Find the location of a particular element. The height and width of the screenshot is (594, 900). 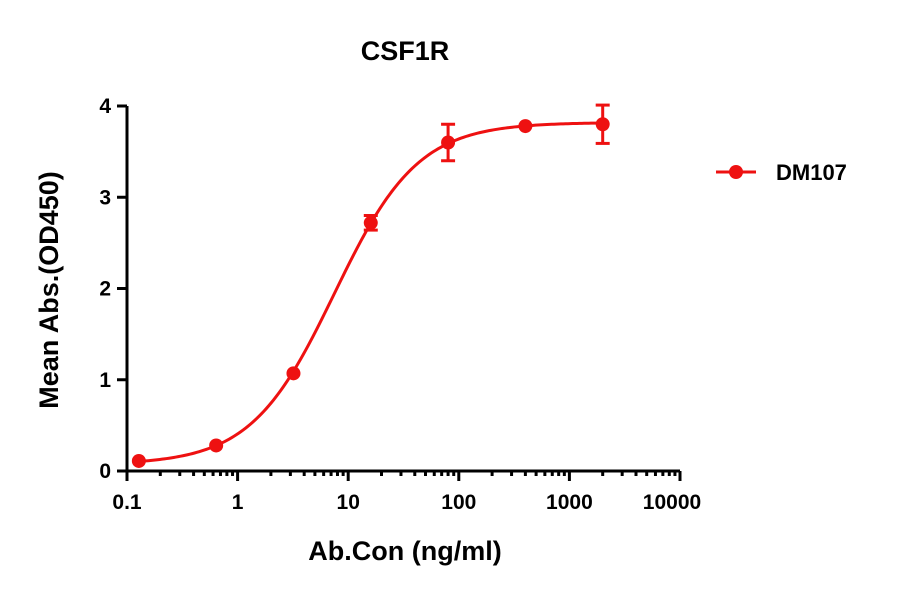

y-tick-label: 4 is located at coordinates (105, 106).